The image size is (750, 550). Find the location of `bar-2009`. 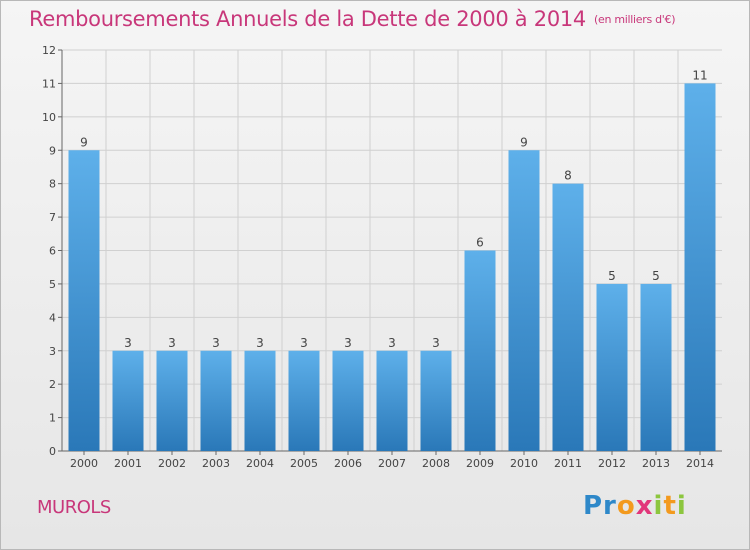

bar-2009 is located at coordinates (480, 350).